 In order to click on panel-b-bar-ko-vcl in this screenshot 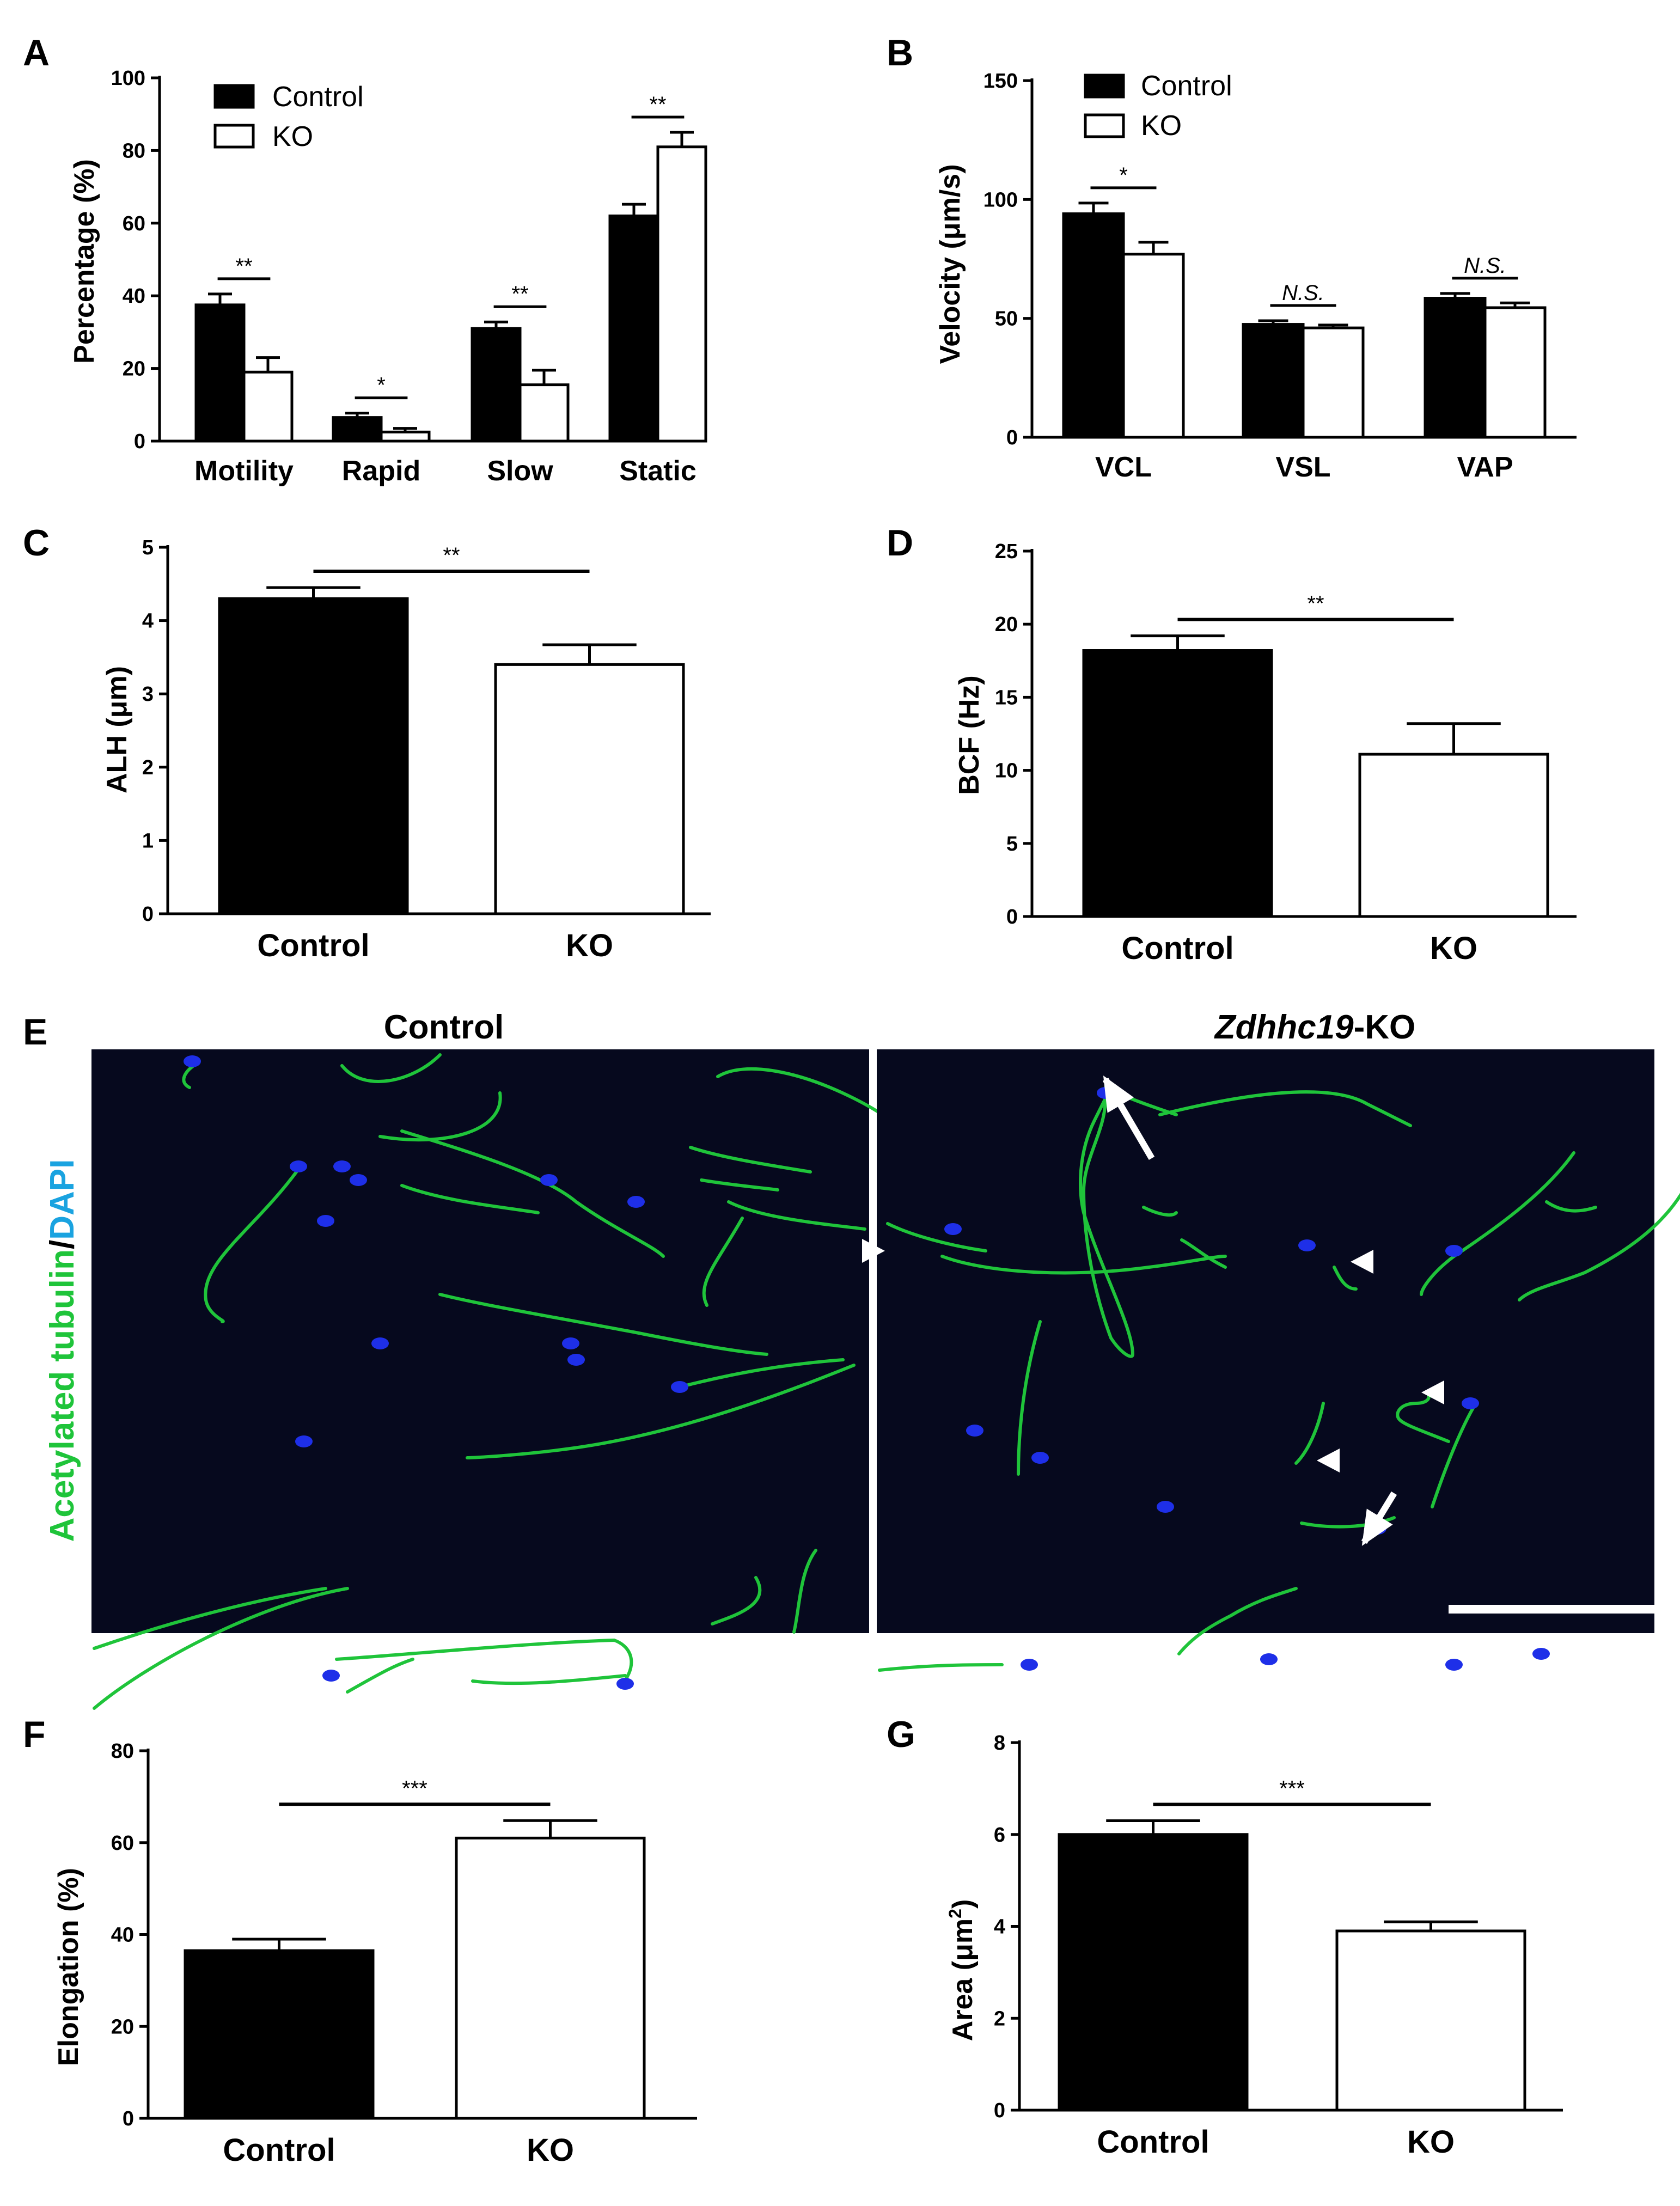, I will do `click(1153, 346)`.